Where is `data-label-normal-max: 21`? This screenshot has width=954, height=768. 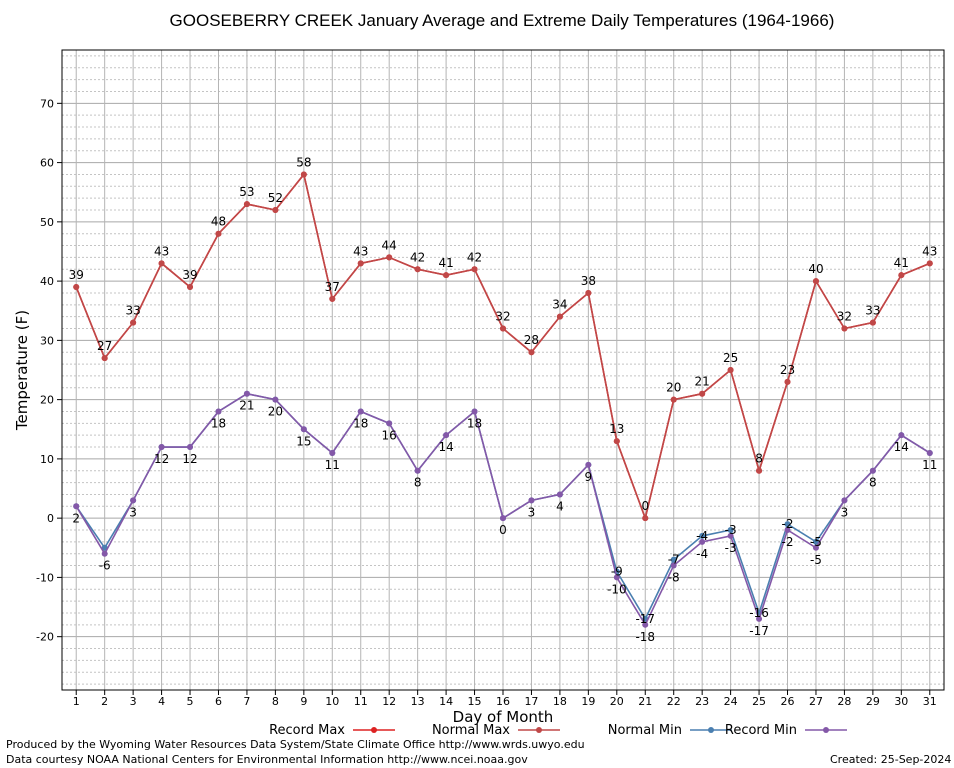 data-label-normal-max: 21 is located at coordinates (702, 382).